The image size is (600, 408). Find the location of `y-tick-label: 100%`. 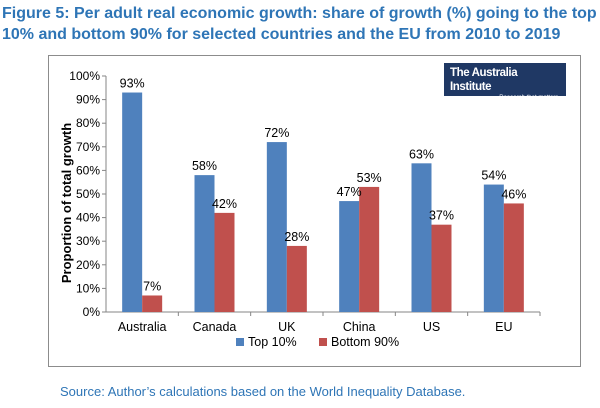

y-tick-label: 100% is located at coordinates (84, 76).